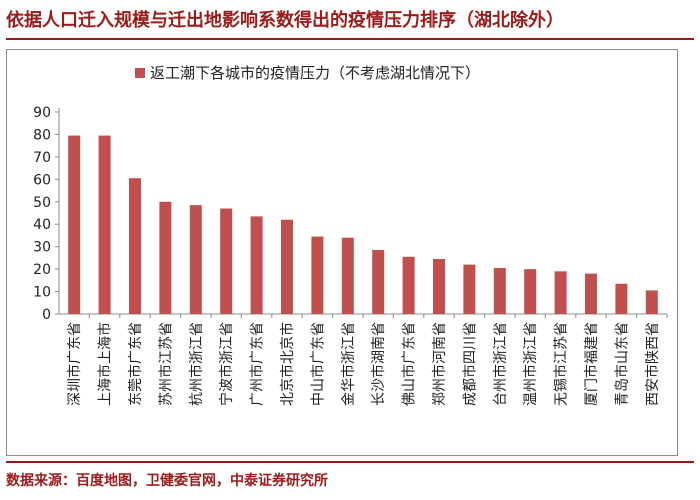 Image resolution: width=700 pixels, height=500 pixels. What do you see at coordinates (409, 364) in the screenshot?
I see `category-label: 佛山市广东省` at bounding box center [409, 364].